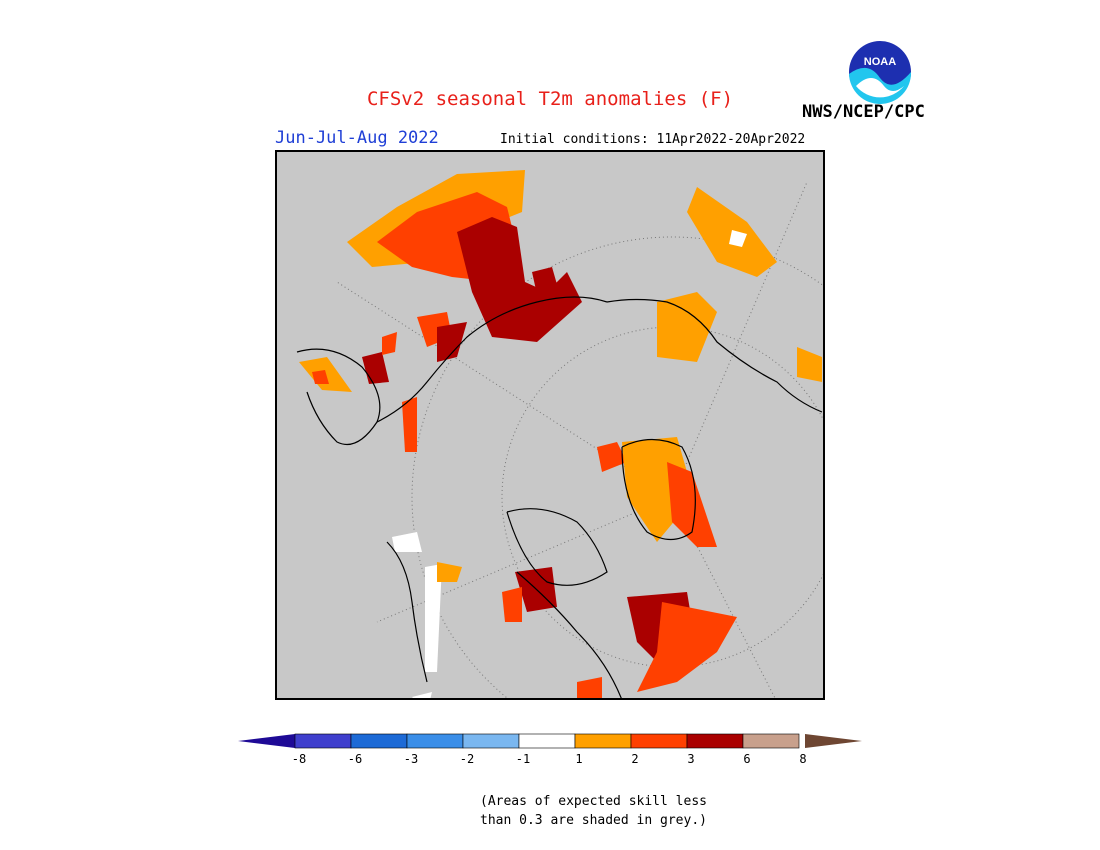  I want to click on colorbar-tick-label: -1, so click(523, 759).